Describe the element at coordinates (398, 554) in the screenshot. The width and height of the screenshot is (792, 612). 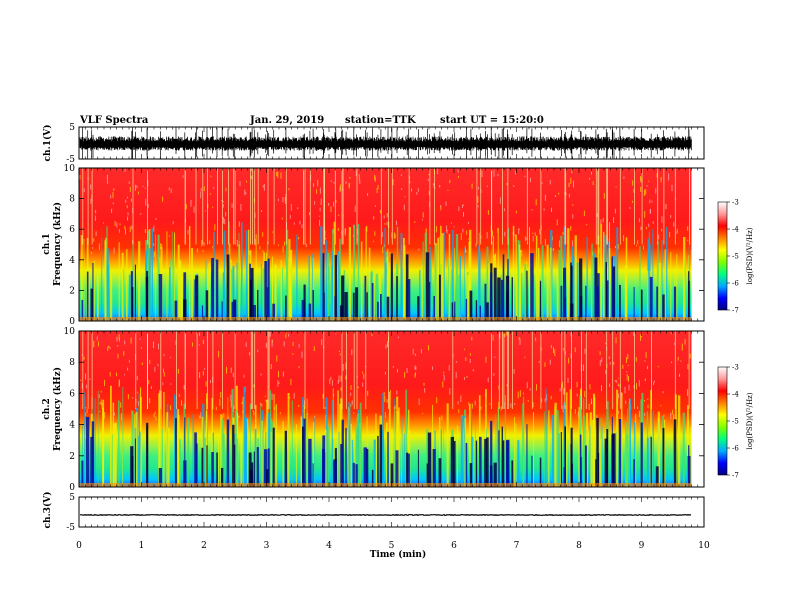
I see `x-axis-label: Time (min)` at that location.